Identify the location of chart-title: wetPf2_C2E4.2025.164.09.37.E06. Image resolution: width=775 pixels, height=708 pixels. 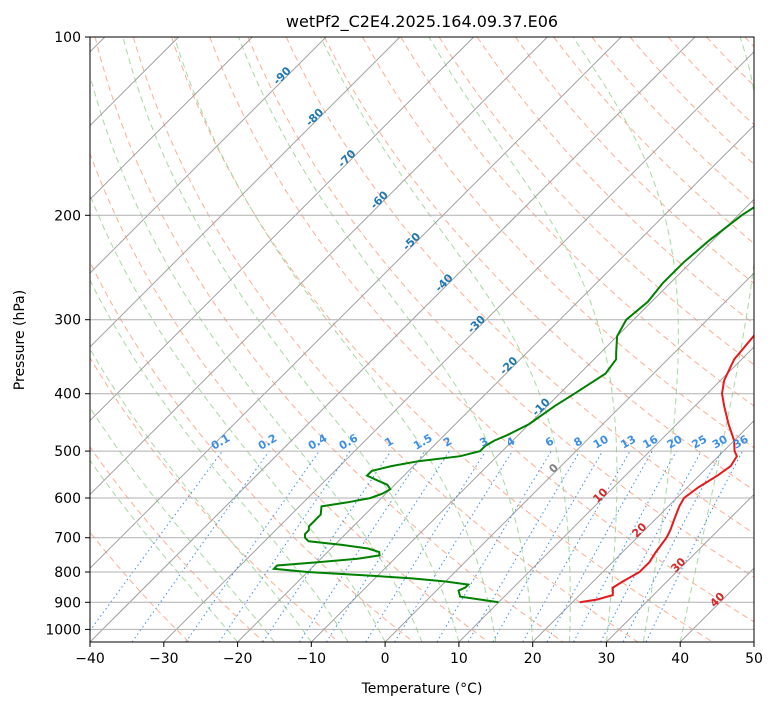
(422, 22).